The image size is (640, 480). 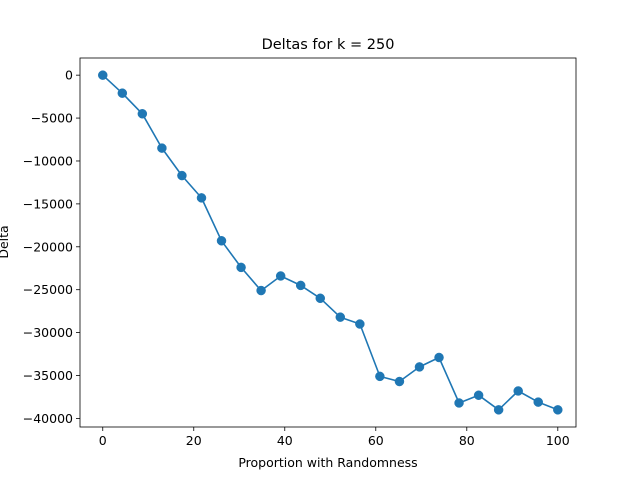 What do you see at coordinates (48, 203) in the screenshot?
I see `y-tick-label: −15000` at bounding box center [48, 203].